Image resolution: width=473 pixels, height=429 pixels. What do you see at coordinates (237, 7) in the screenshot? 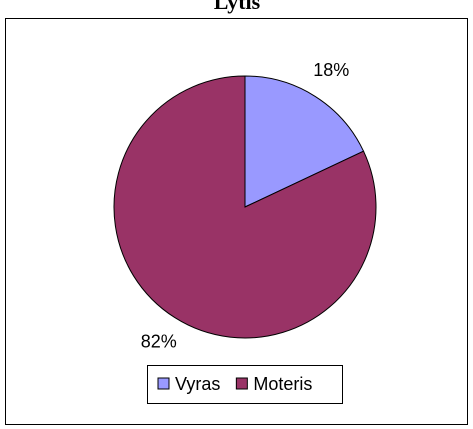
I see `chart-title: Lytis` at bounding box center [237, 7].